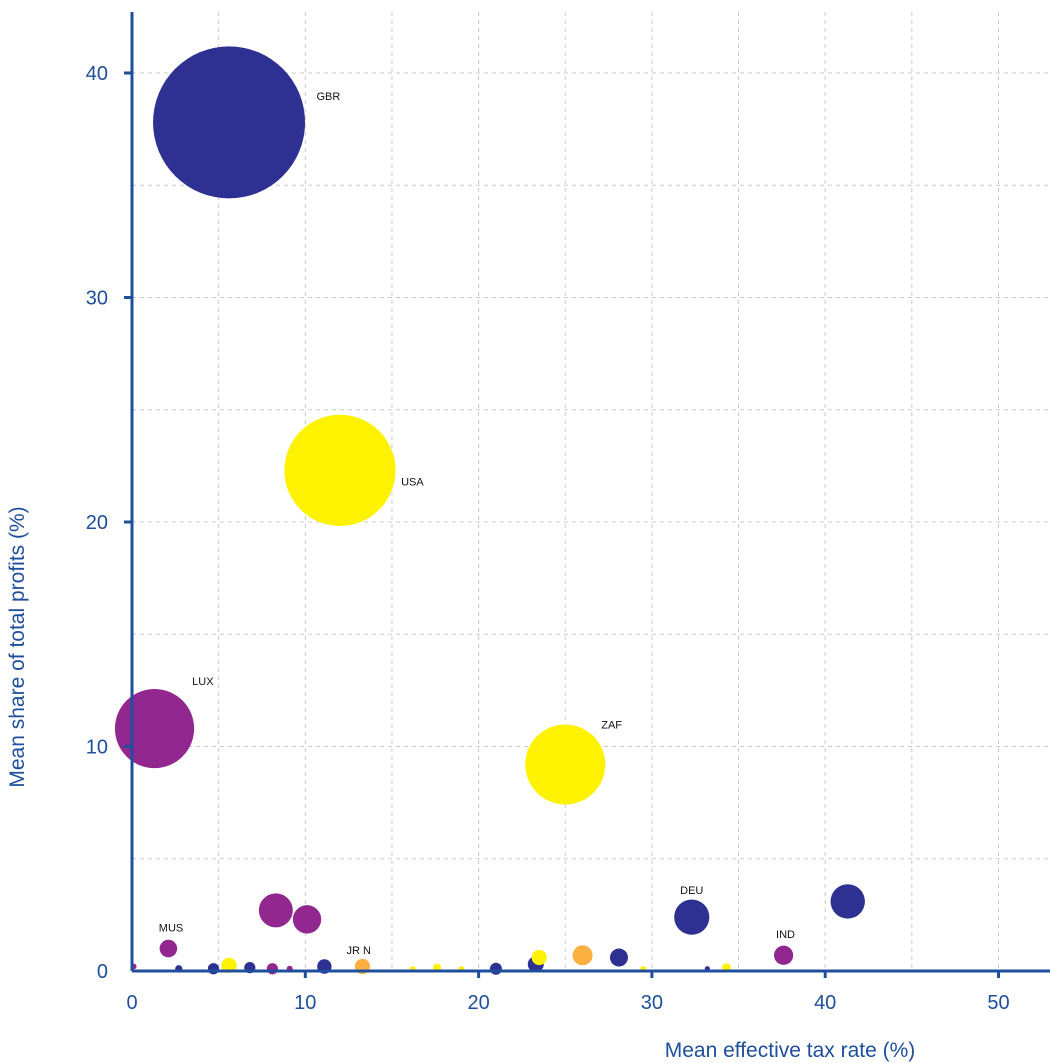 The width and height of the screenshot is (1050, 1063). Describe the element at coordinates (998, 1003) in the screenshot. I see `x-tick-label: 50` at that location.